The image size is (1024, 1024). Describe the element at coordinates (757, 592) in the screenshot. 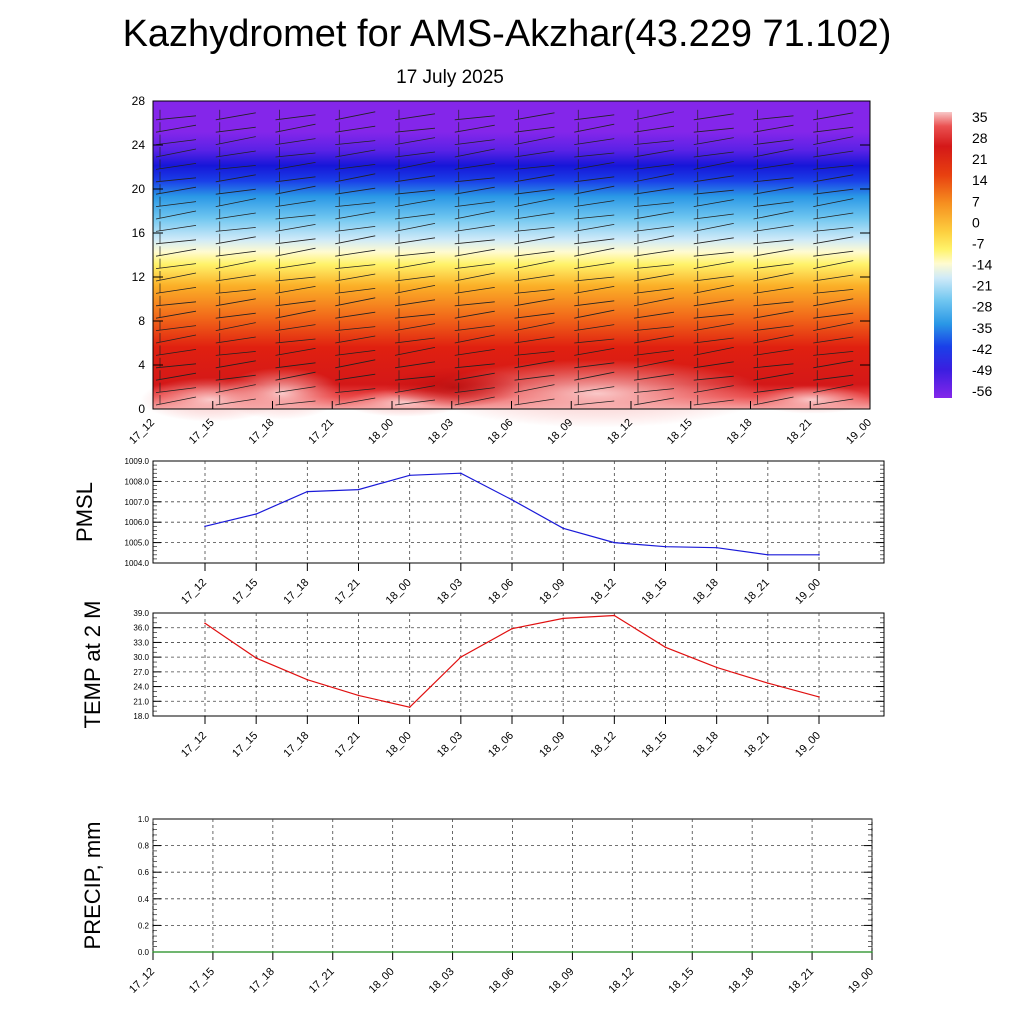

I see `x-tick-label: 18_21` at that location.